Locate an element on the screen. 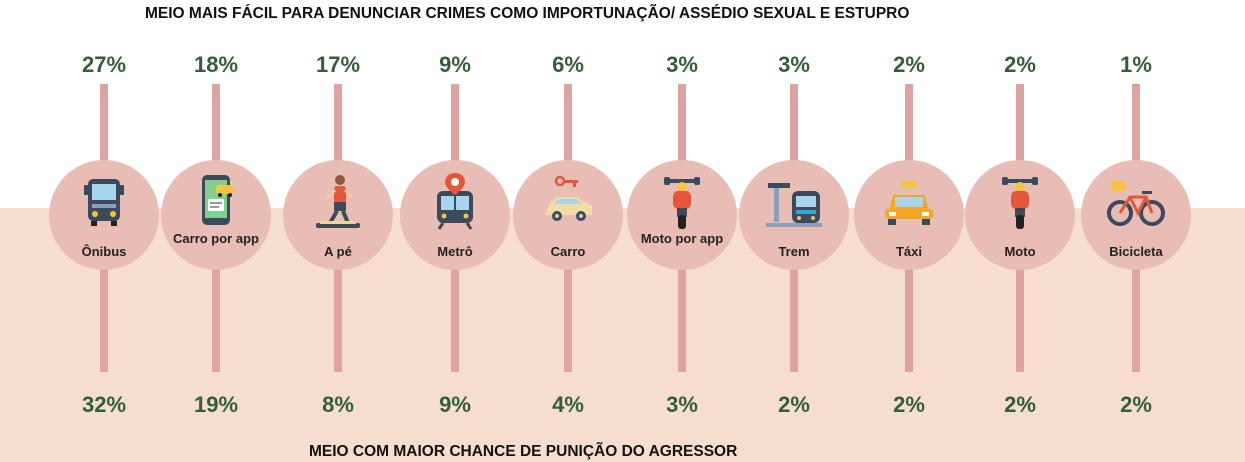  category-label: Moto por app is located at coordinates (682, 238).